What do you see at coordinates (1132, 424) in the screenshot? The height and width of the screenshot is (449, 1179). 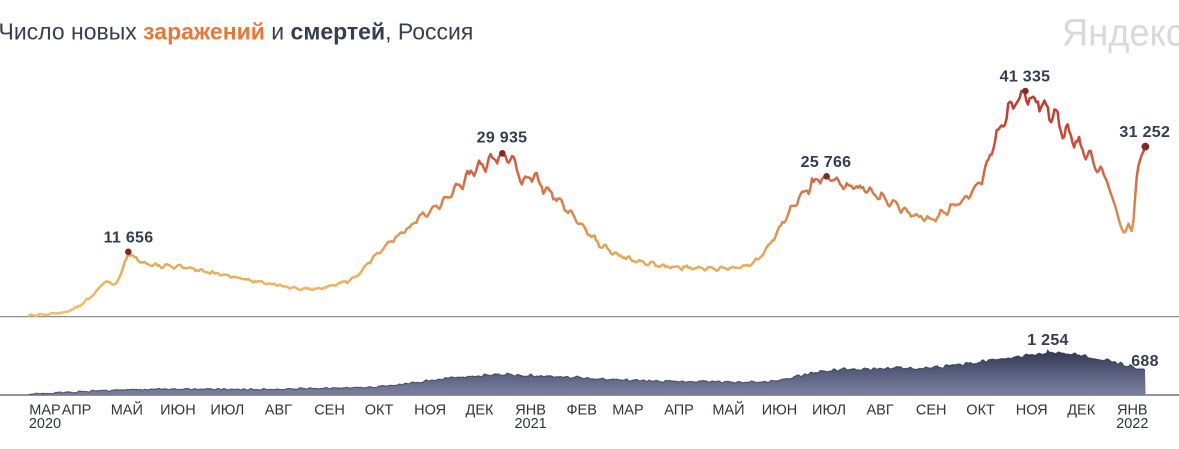 I see `svg-text: 2022` at bounding box center [1132, 424].